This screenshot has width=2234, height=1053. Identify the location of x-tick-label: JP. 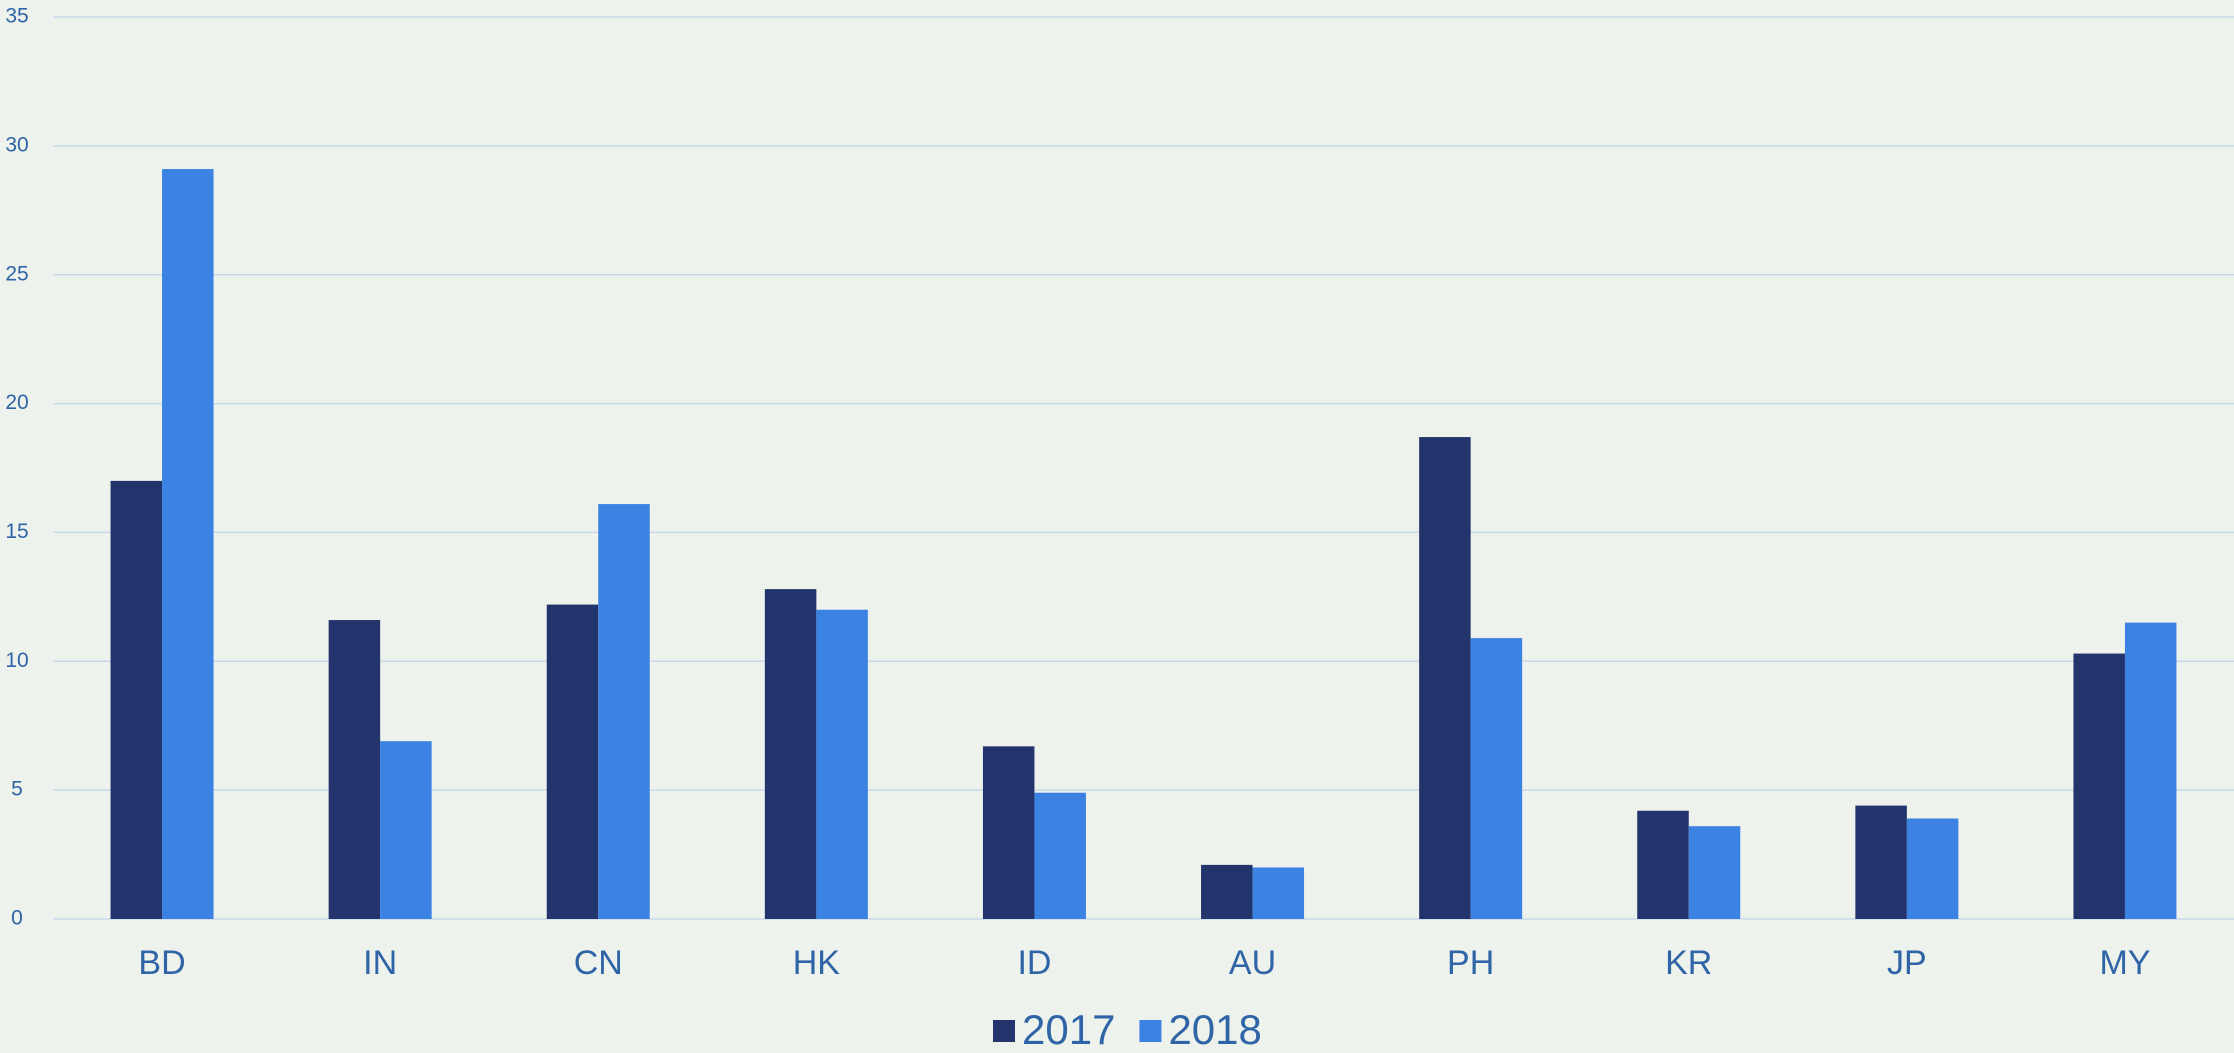
(1907, 963).